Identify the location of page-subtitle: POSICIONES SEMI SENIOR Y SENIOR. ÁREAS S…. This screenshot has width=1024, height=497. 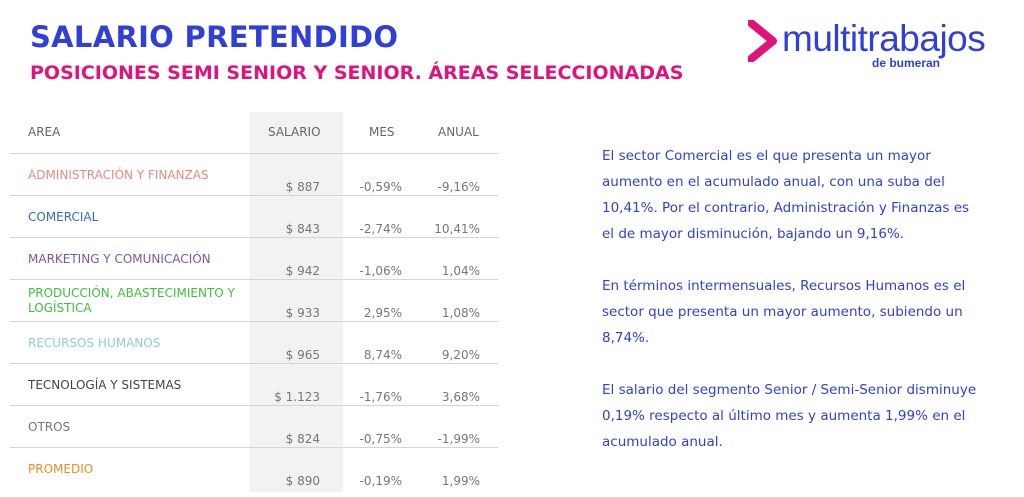
(357, 73).